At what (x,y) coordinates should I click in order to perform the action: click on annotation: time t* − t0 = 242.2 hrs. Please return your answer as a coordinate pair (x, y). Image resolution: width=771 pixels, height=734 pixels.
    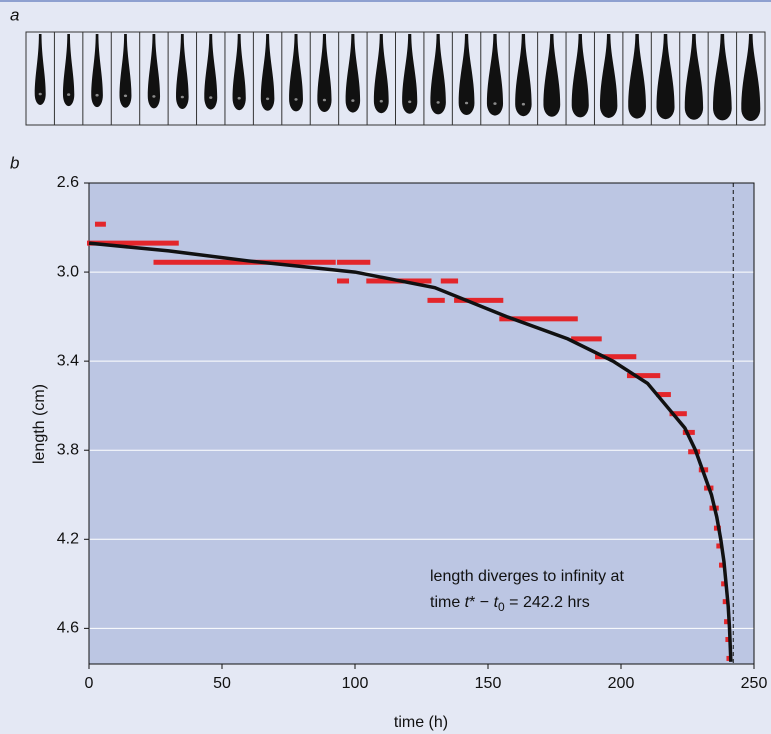
    Looking at the image, I should click on (510, 604).